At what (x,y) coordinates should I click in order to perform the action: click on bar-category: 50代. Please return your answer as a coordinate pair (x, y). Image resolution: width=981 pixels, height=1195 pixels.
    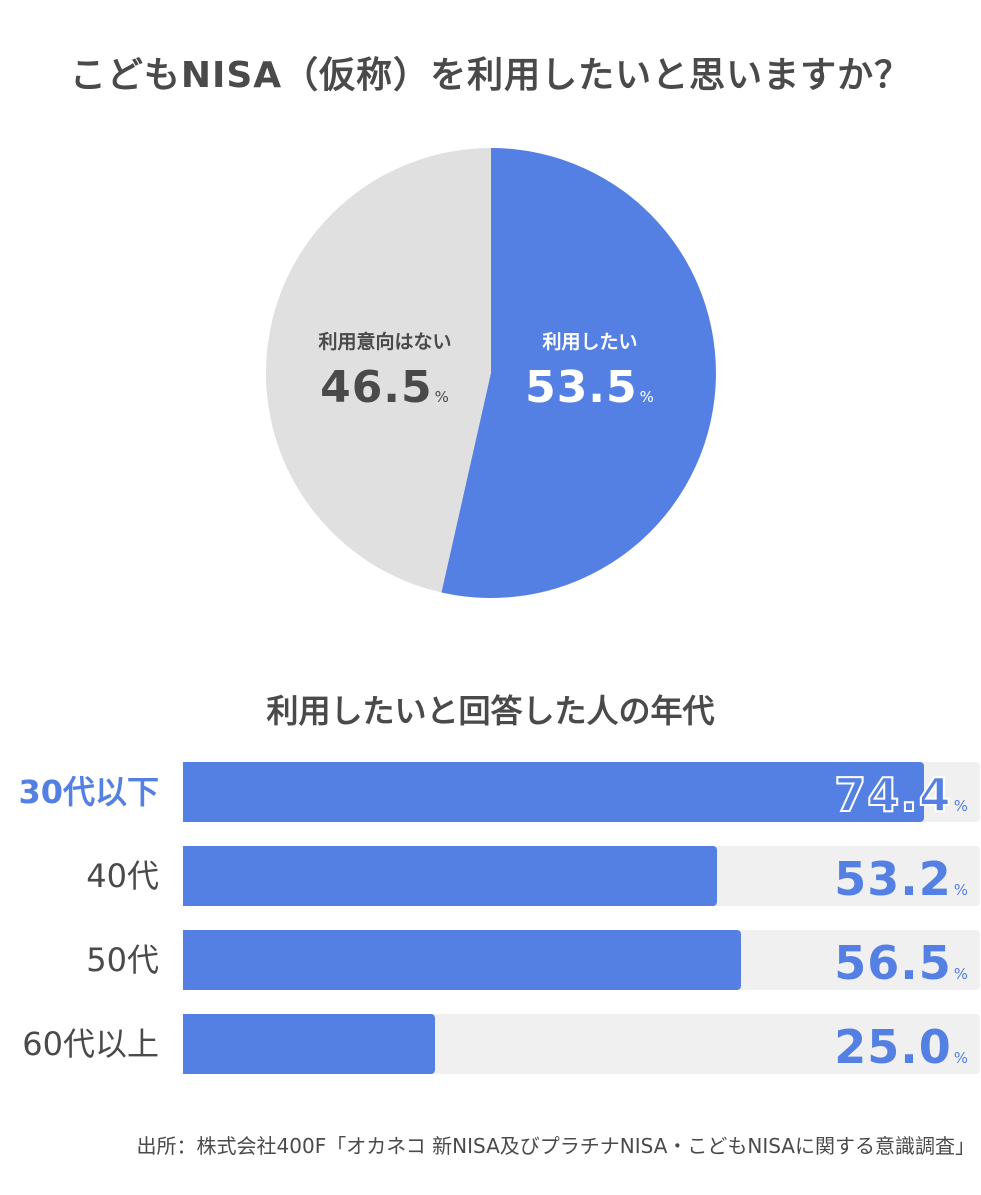
    Looking at the image, I should click on (122, 960).